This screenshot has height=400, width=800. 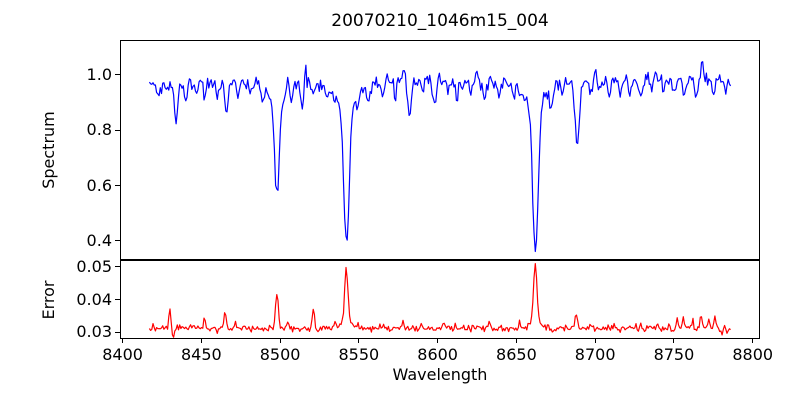 I want to click on x-tick-label: 8500, so click(x=280, y=354).